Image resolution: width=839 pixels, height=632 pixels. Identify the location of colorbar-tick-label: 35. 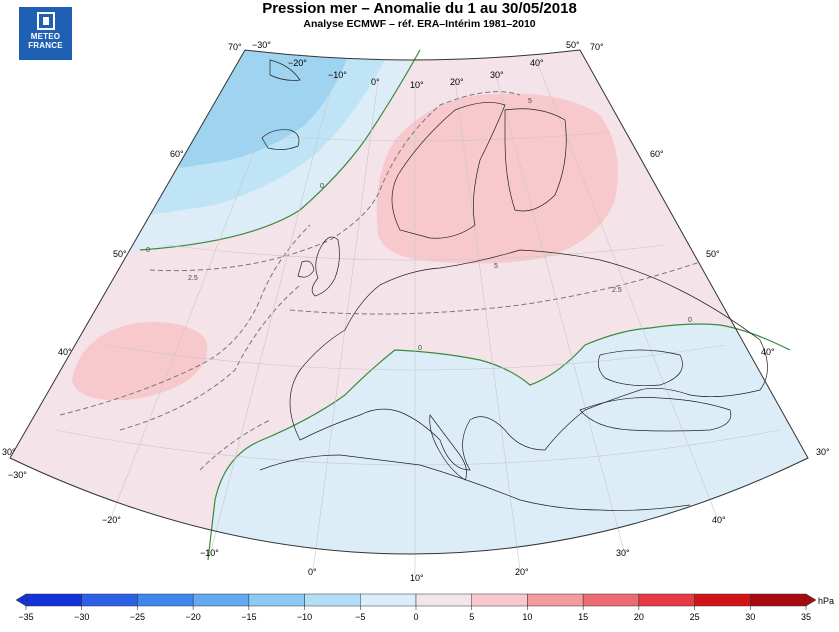
(806, 617).